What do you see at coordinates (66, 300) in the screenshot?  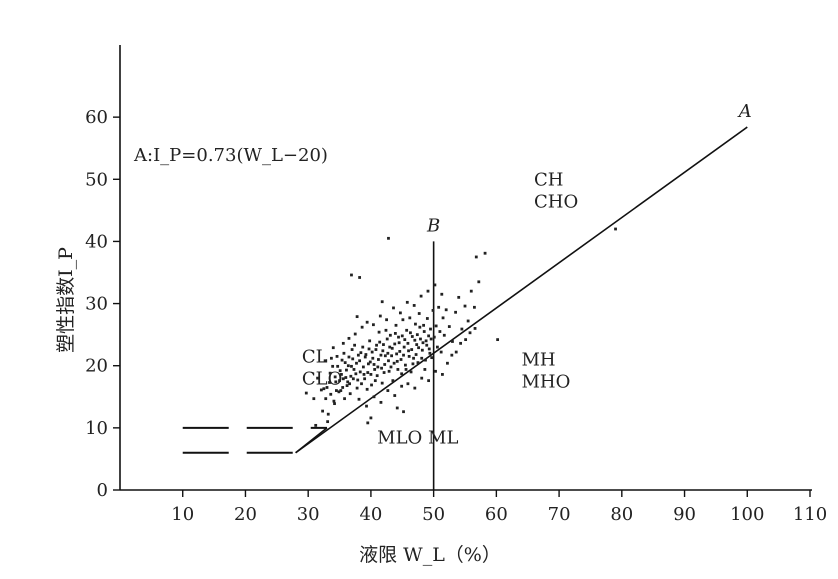 I see `y-axis-title: 塑性指数I_P` at bounding box center [66, 300].